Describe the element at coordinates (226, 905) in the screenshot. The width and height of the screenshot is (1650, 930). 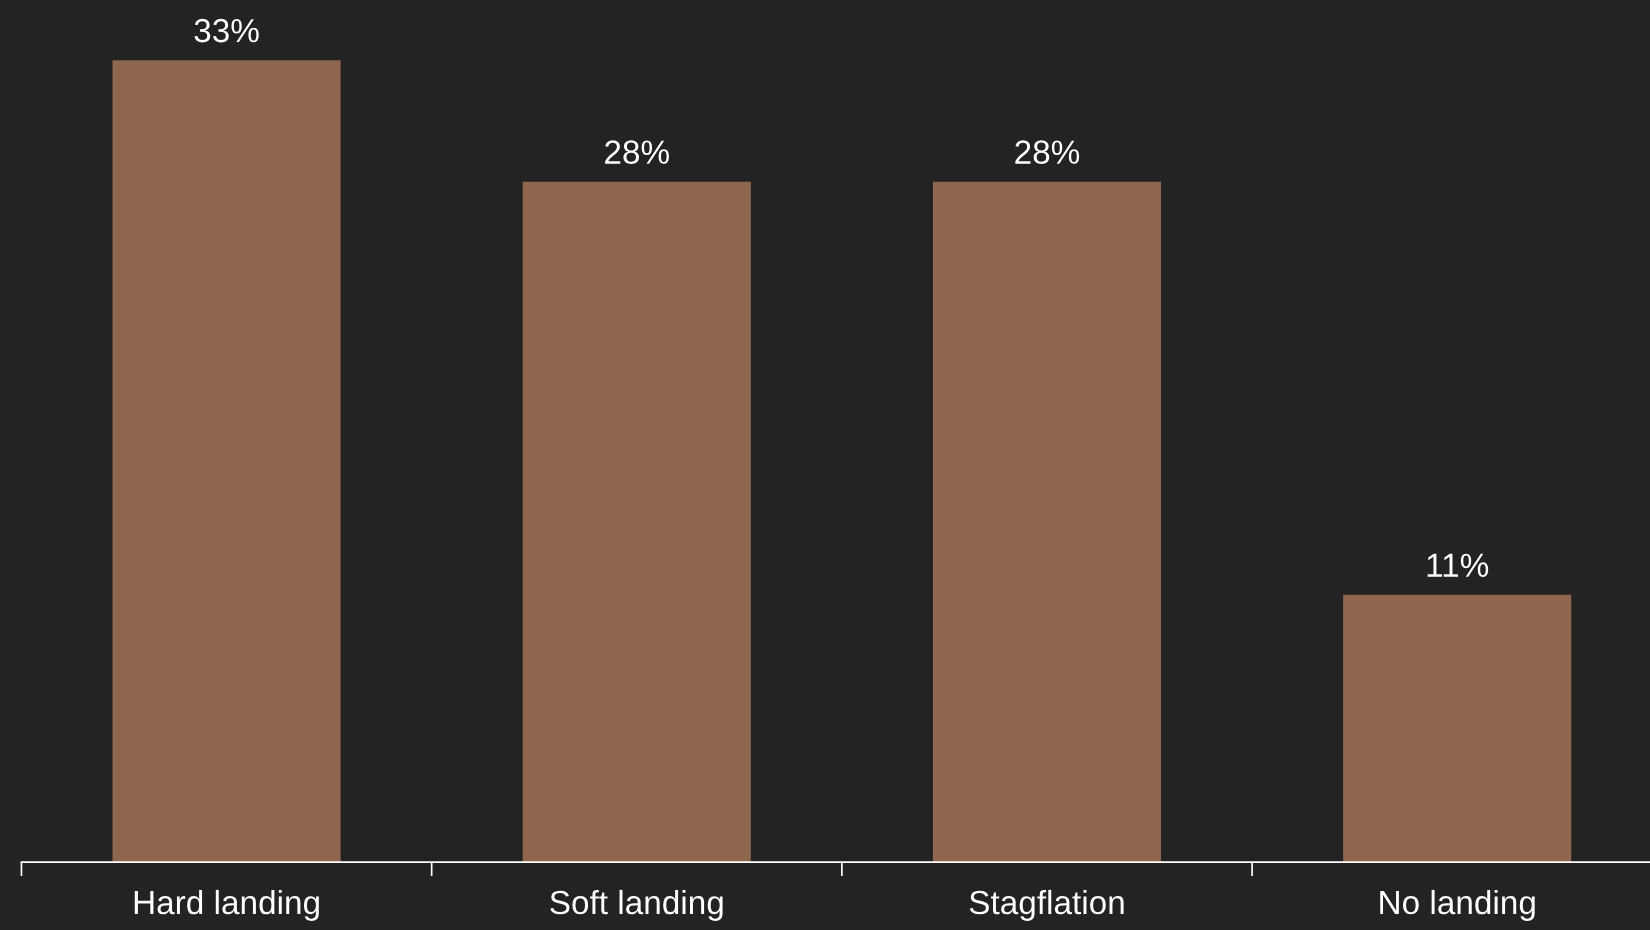
I see `x-tick-label: Hard landing` at that location.